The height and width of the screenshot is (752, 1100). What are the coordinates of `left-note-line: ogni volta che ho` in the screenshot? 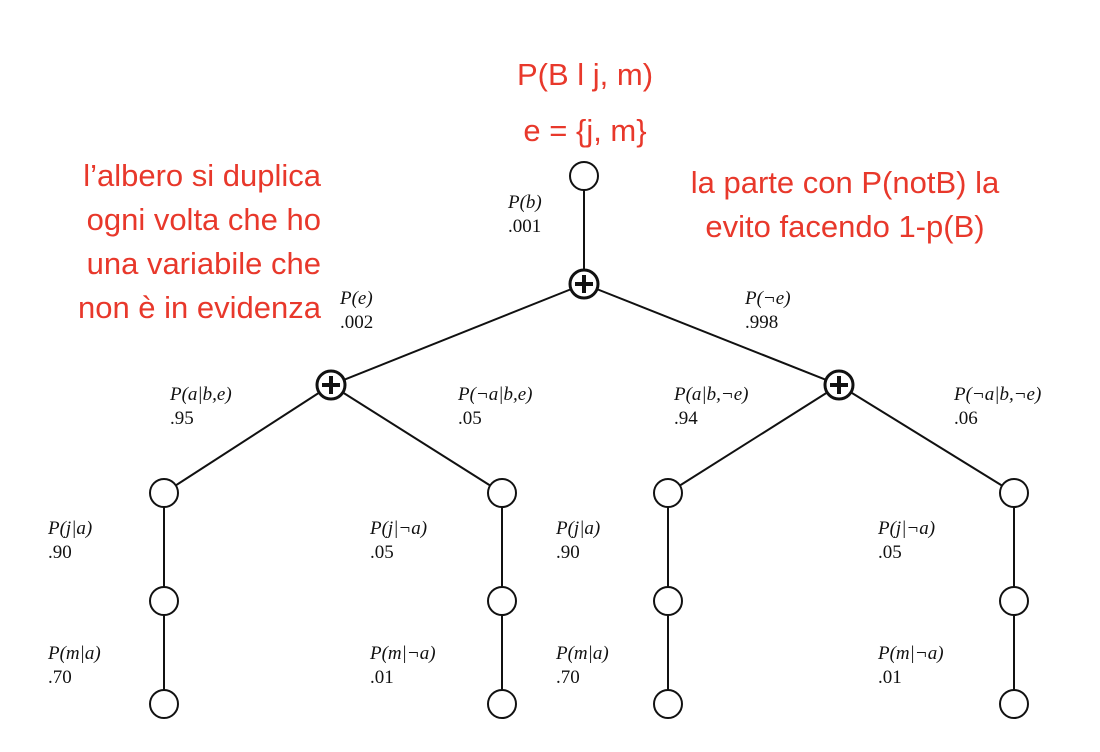 It's located at (203, 219).